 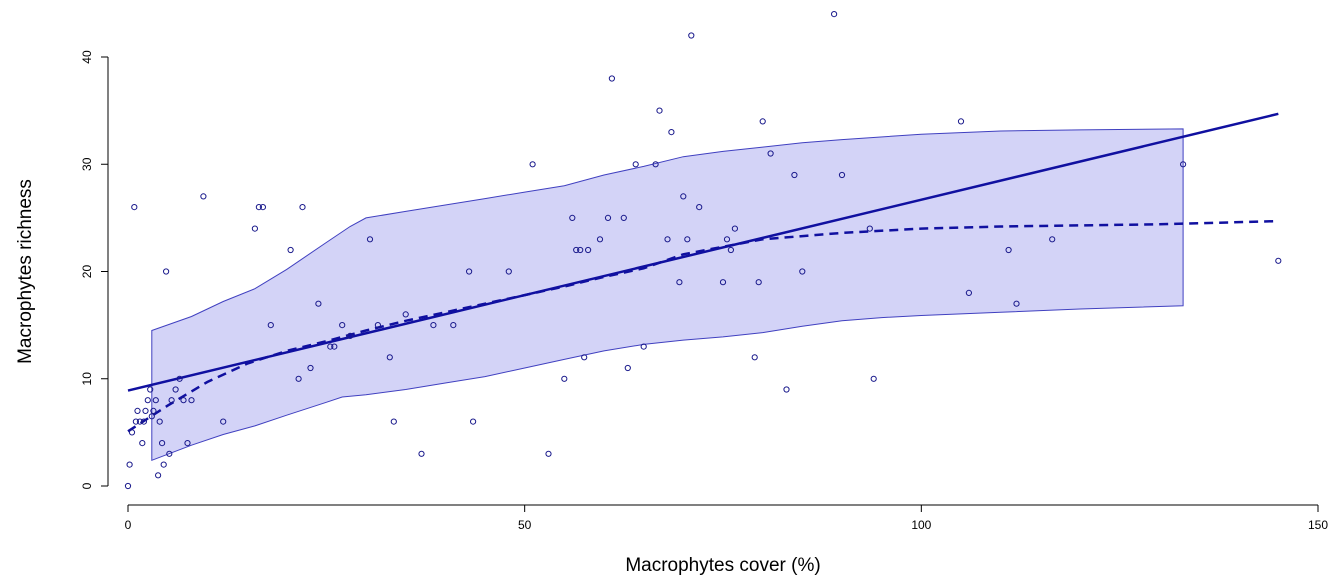 I want to click on x-tick-label: 150, so click(x=1318, y=525).